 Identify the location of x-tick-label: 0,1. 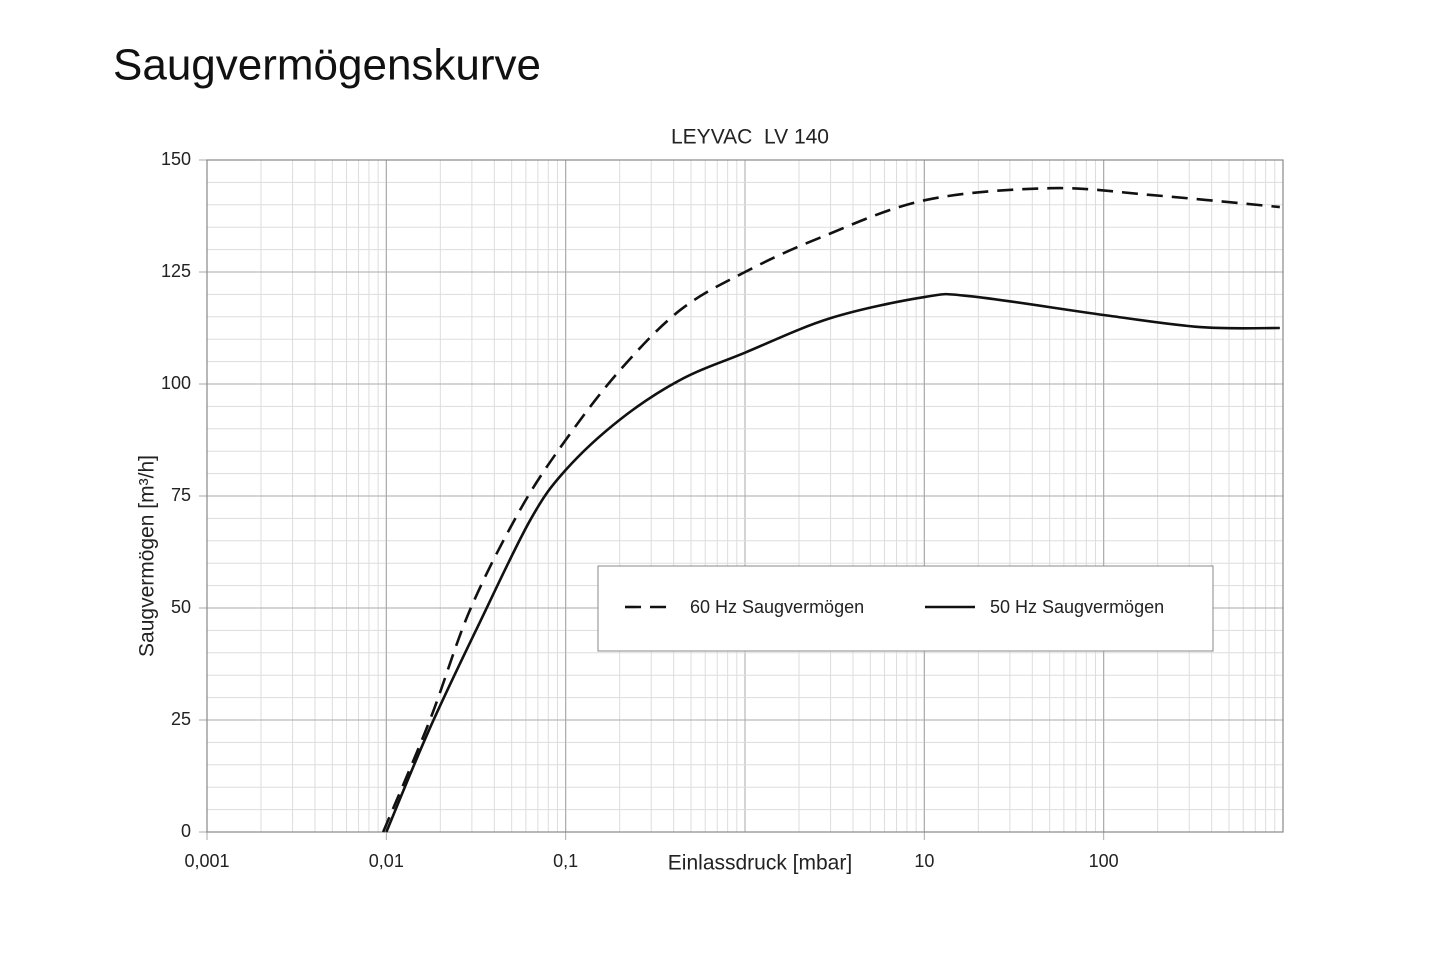
(565, 861).